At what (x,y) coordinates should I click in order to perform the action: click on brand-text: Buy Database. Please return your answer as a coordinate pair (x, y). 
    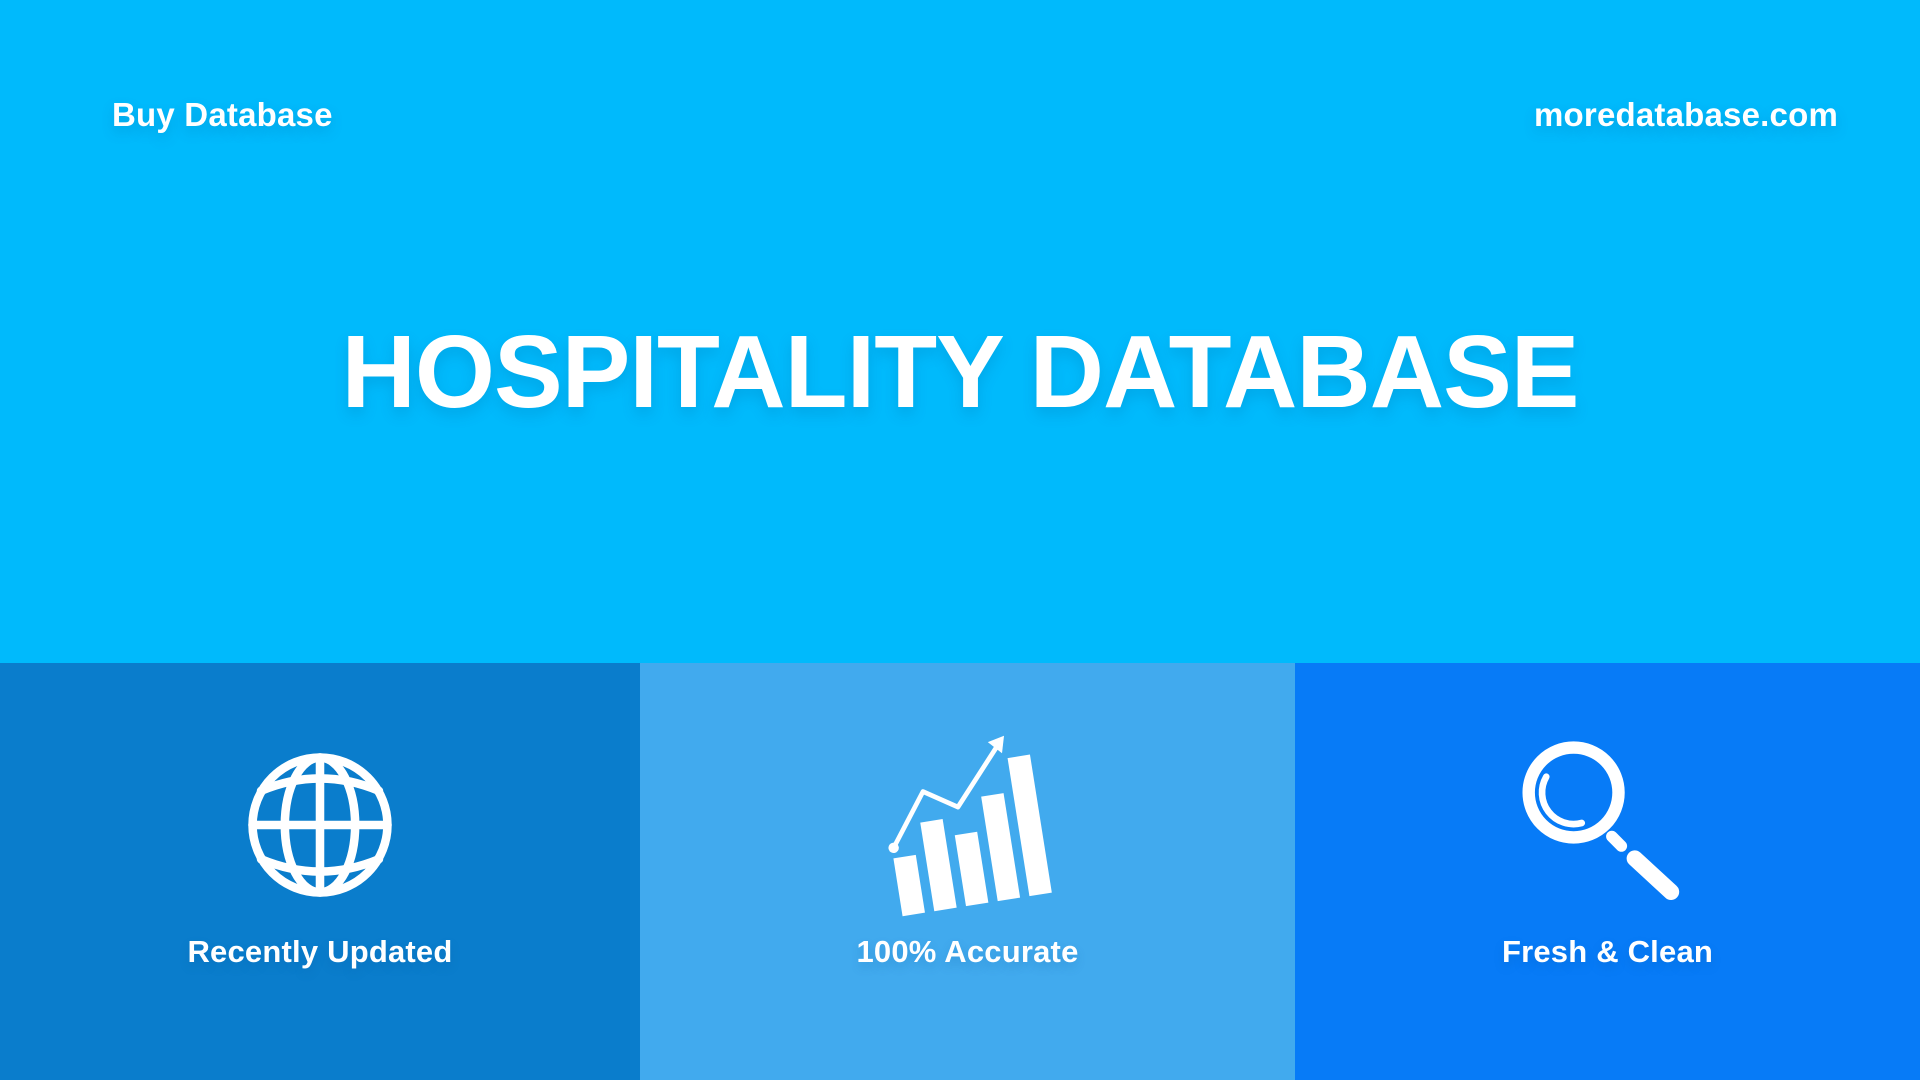
    Looking at the image, I should click on (222, 114).